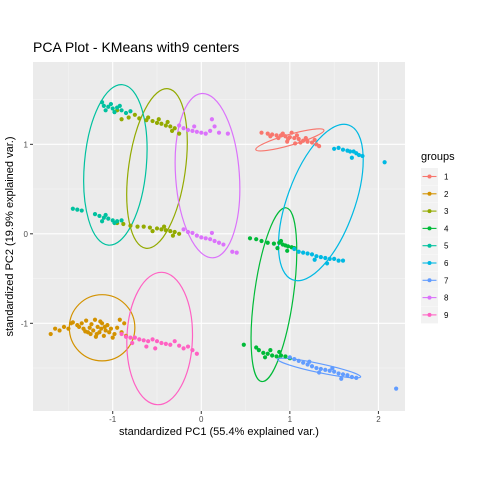  Describe the element at coordinates (446, 194) in the screenshot. I see `legend-label-group-2: 2` at that location.